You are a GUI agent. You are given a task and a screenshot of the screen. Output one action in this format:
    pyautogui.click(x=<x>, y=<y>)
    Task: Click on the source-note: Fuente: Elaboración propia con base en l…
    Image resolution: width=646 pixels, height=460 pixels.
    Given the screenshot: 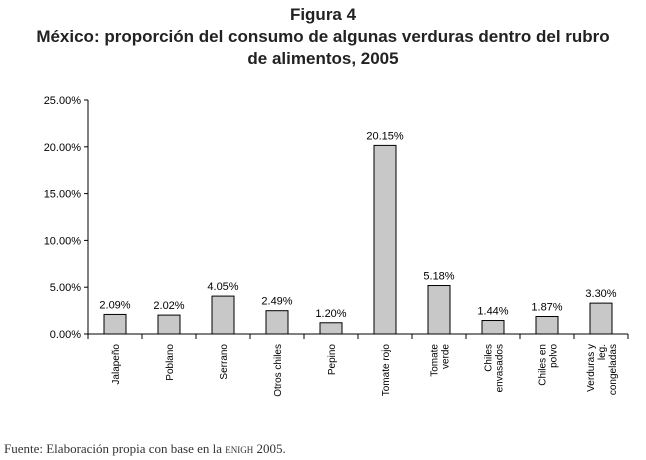 What is the action you would take?
    pyautogui.click(x=145, y=449)
    